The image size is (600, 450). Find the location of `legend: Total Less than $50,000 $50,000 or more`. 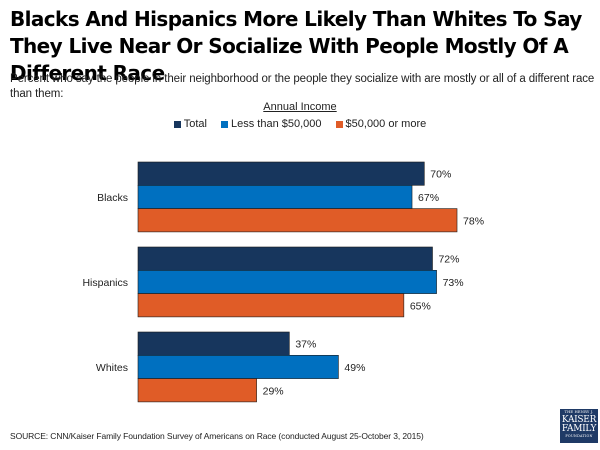

legend: Total Less than $50,000 $50,000 or more is located at coordinates (300, 124).